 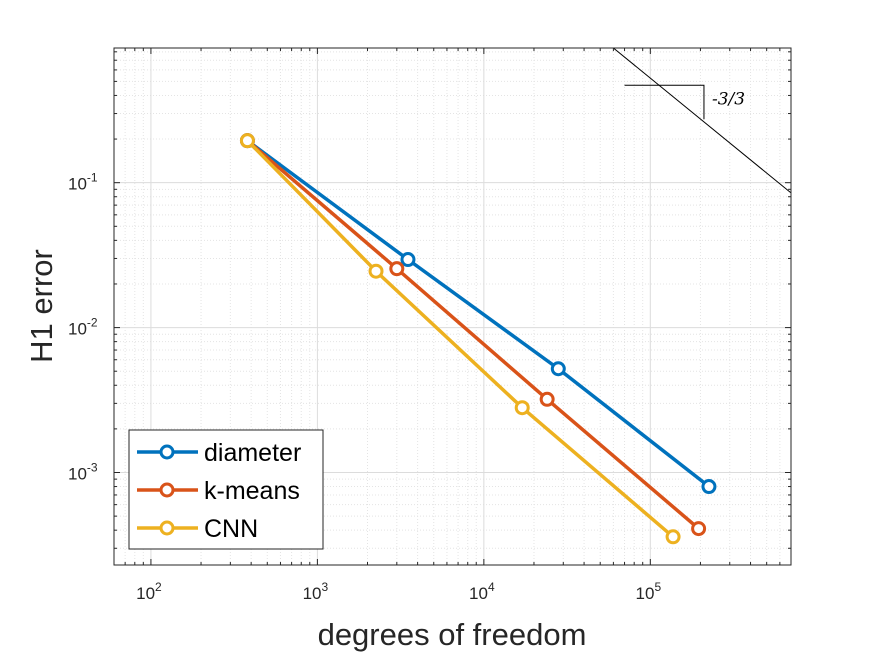 I want to click on legend-label-diameter: diameter, so click(x=252, y=453).